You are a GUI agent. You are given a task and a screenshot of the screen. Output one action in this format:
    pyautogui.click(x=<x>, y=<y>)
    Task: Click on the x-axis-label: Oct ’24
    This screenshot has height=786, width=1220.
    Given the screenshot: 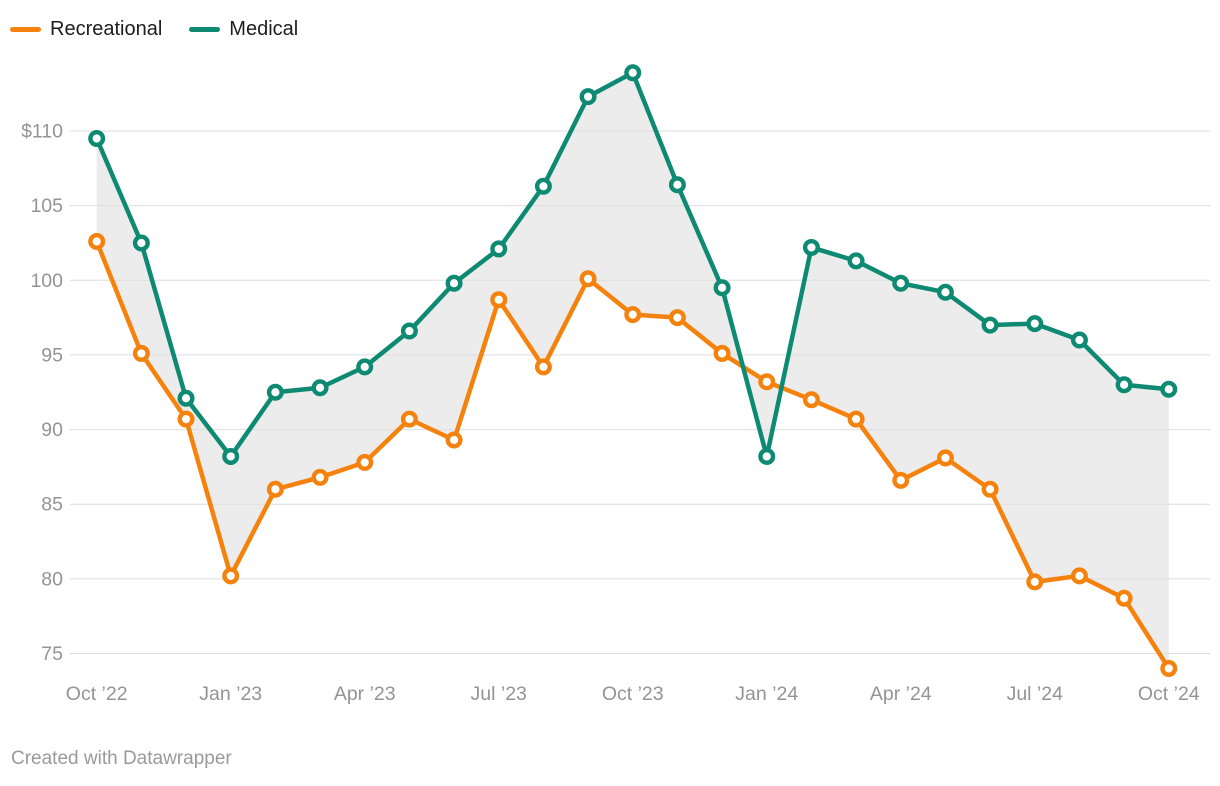 What is the action you would take?
    pyautogui.click(x=1169, y=694)
    